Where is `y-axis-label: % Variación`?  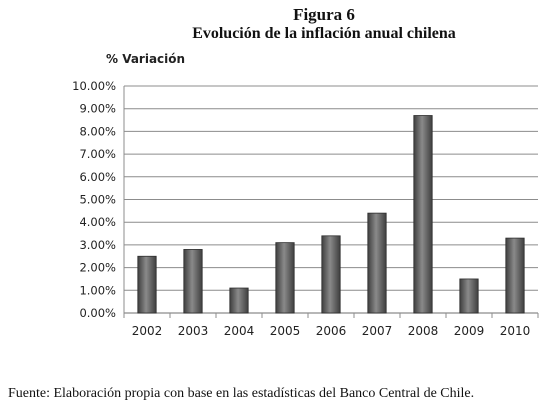
y-axis-label: % Variación is located at coordinates (146, 59).